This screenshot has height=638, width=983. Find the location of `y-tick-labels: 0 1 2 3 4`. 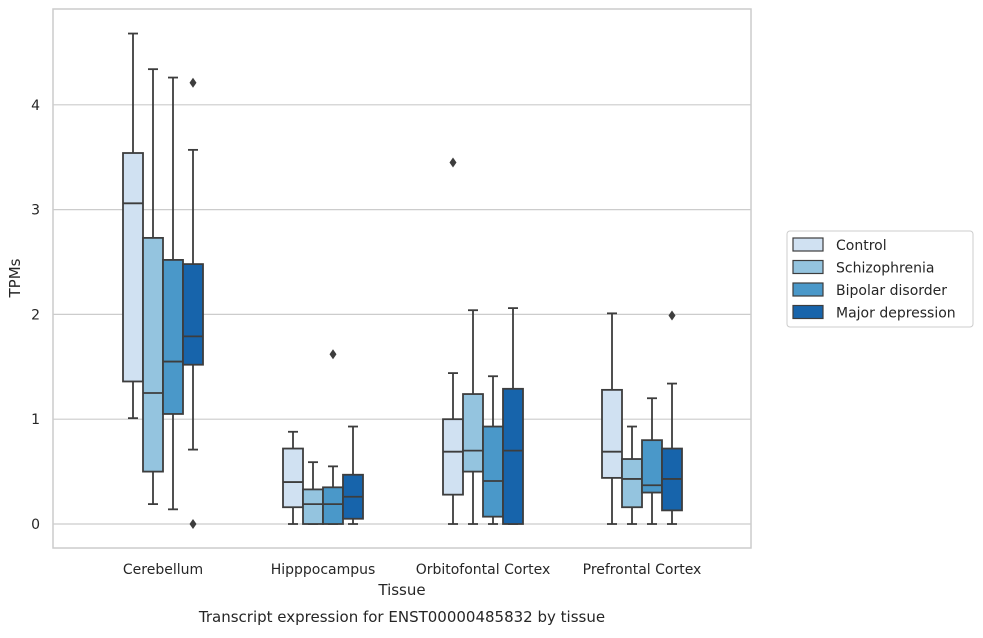

y-tick-labels: 0 1 2 3 4 is located at coordinates (35, 315).